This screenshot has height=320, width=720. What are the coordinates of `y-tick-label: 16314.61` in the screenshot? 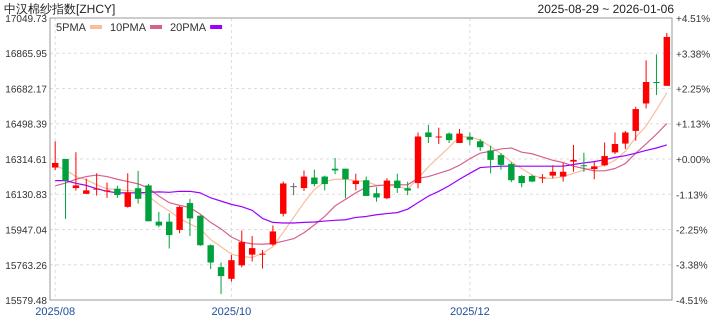 It's located at (26, 160).